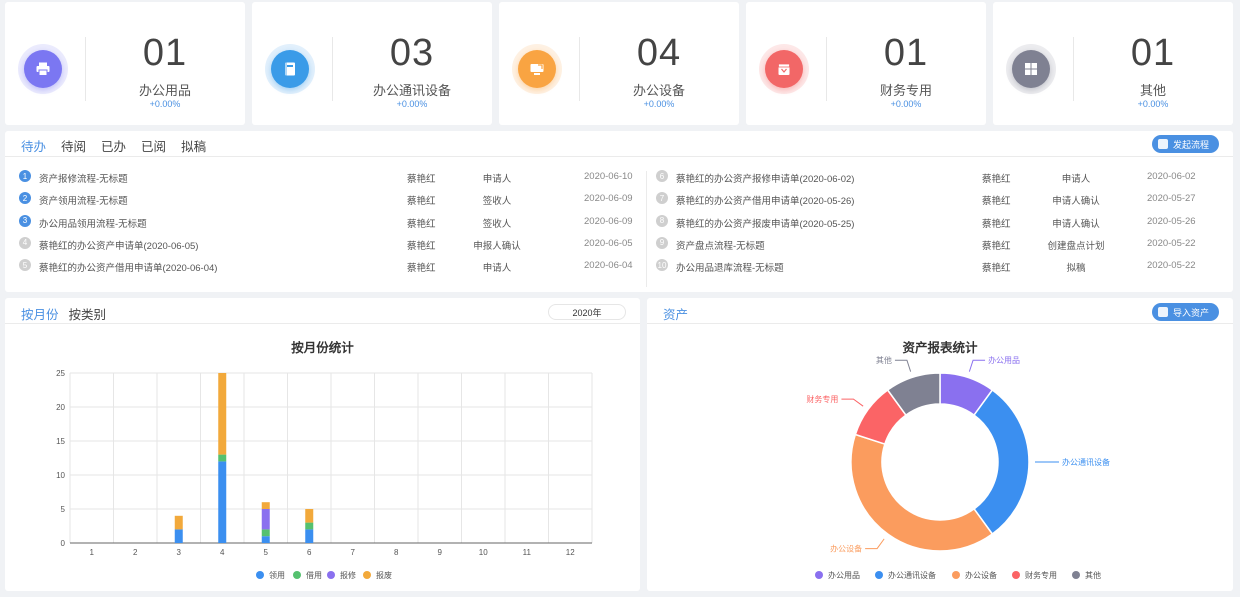 Image resolution: width=1240 pixels, height=597 pixels. I want to click on slice-label: 财务专用, so click(822, 399).